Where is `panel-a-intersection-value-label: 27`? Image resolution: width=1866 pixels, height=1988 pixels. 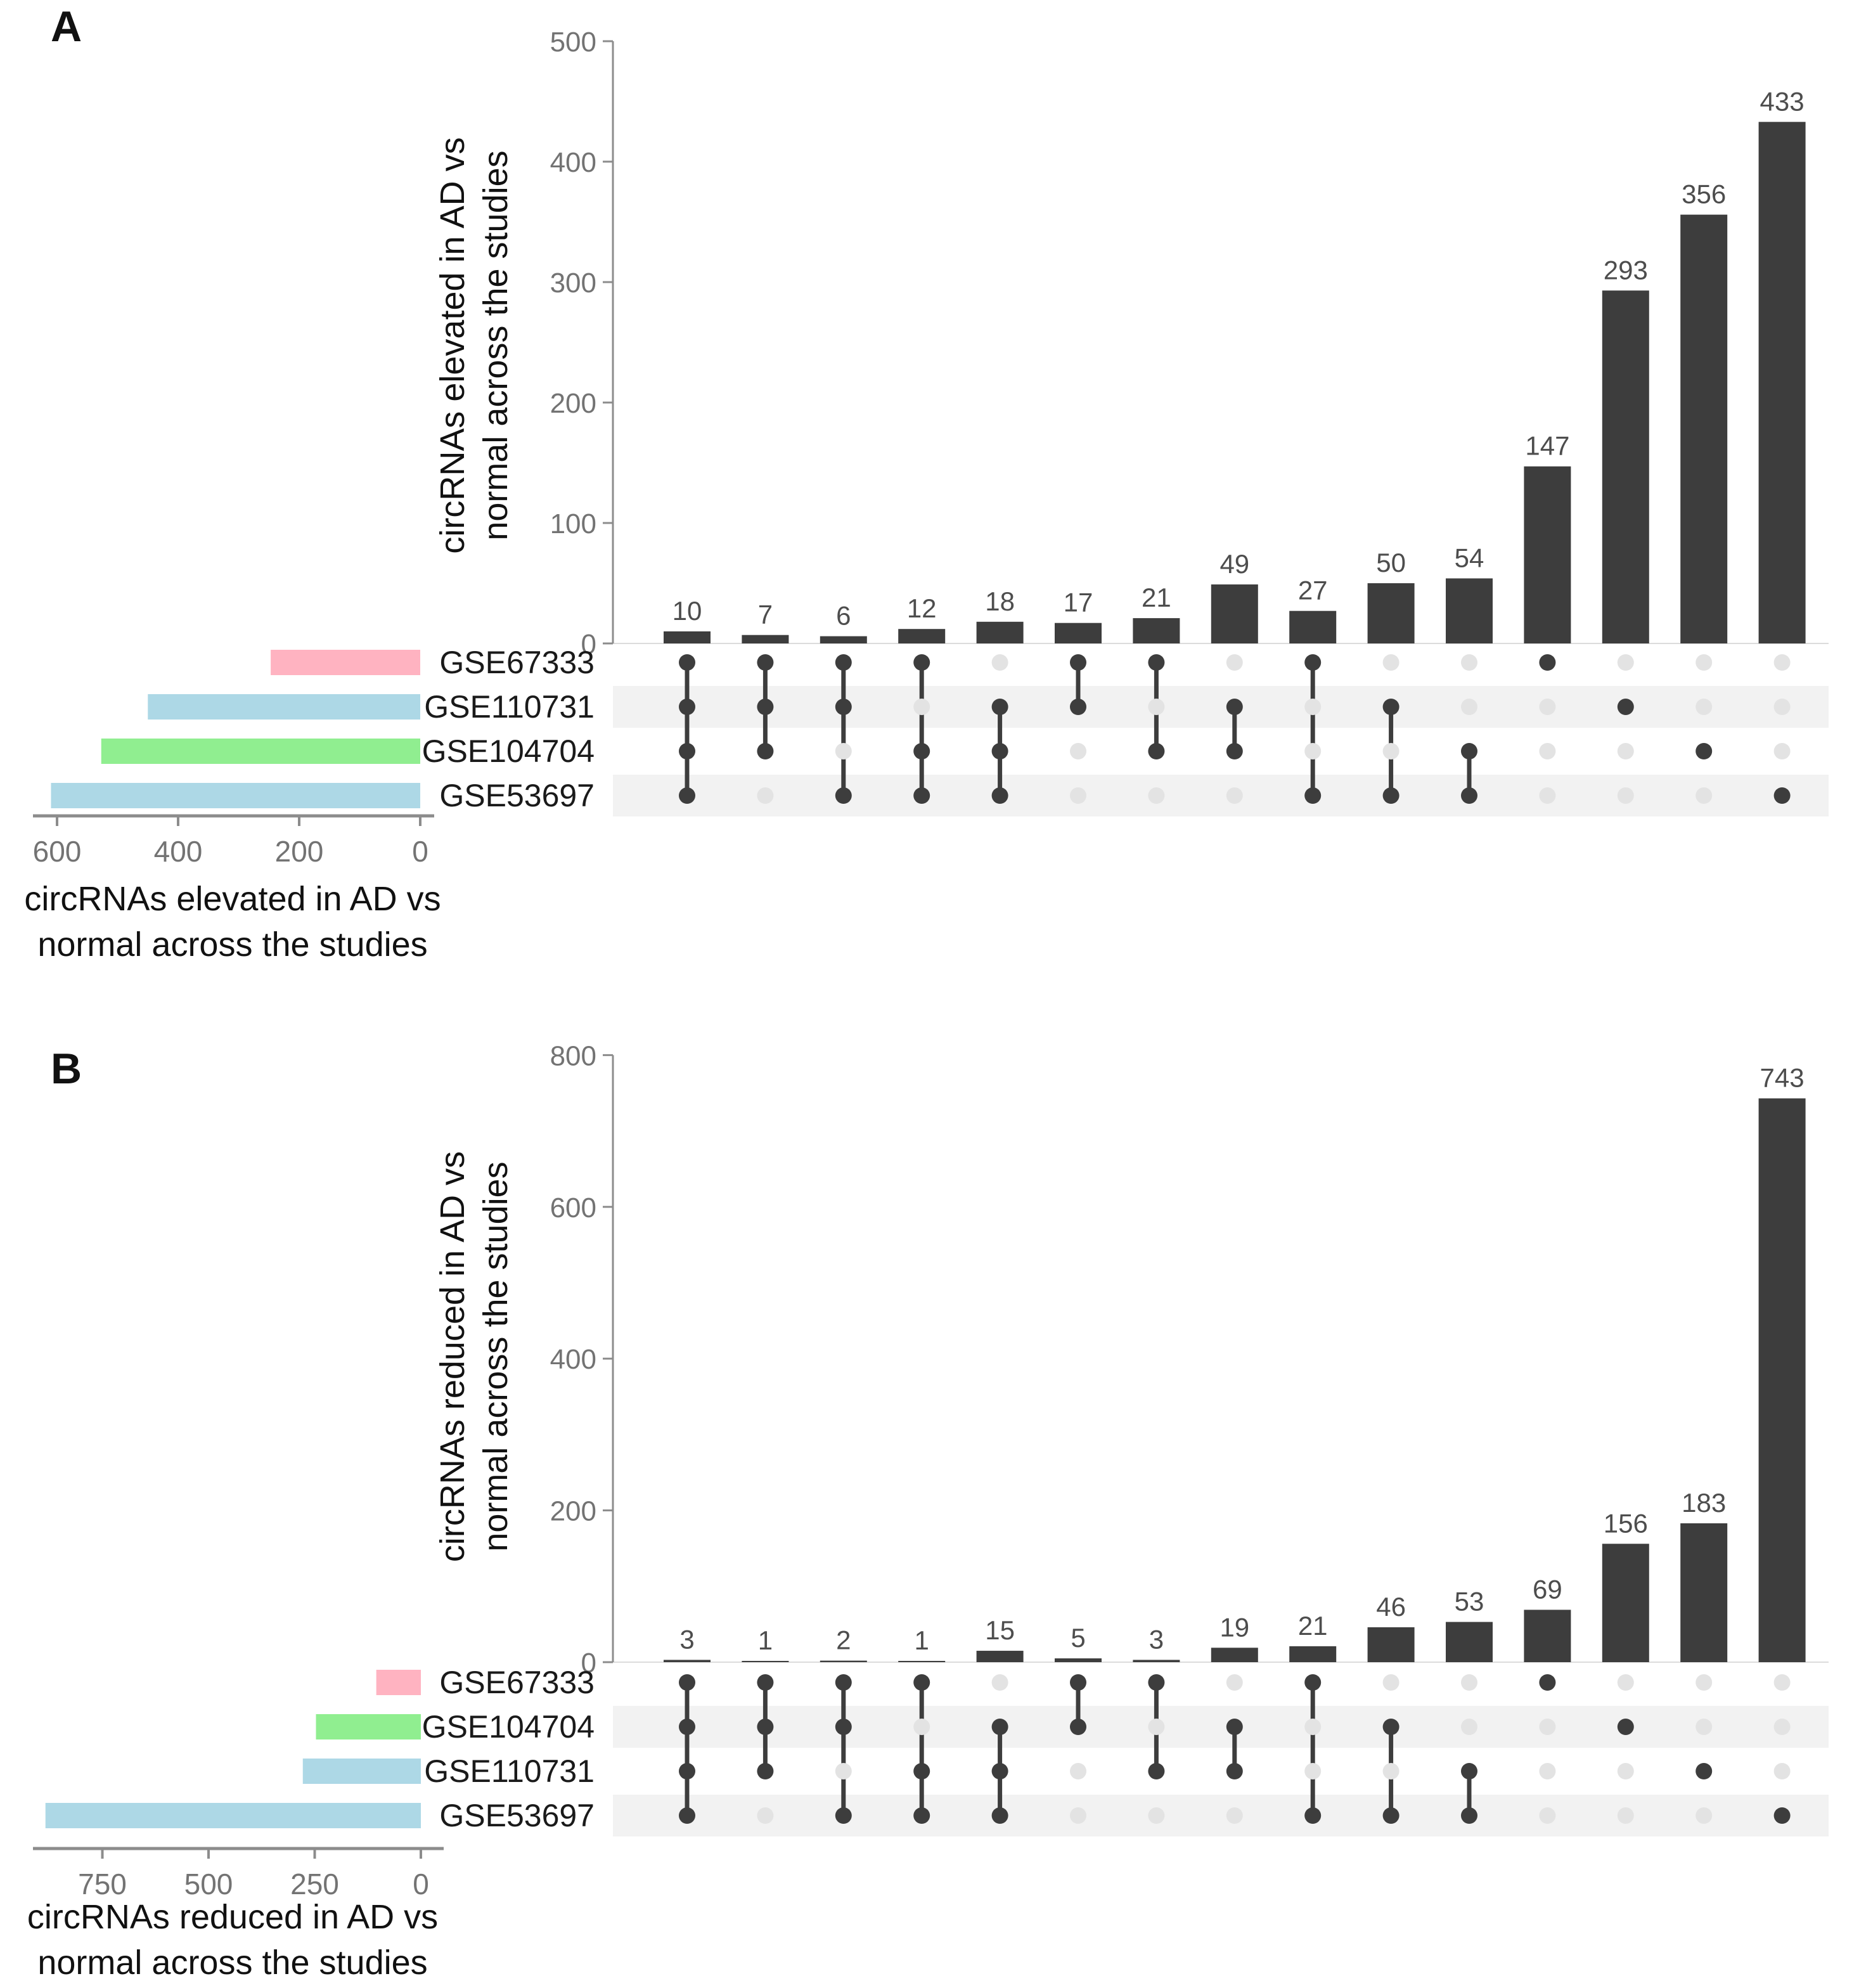 panel-a-intersection-value-label: 27 is located at coordinates (1313, 590).